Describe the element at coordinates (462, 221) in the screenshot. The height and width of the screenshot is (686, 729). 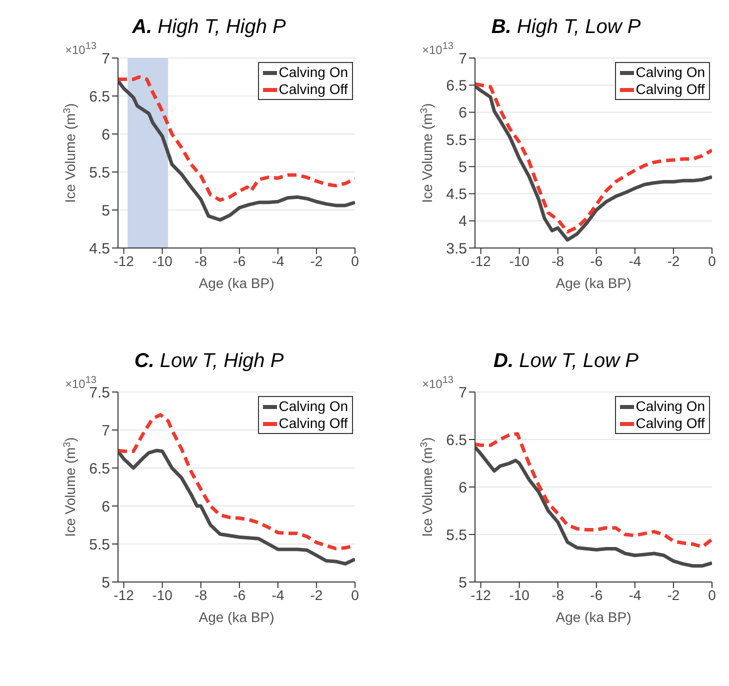
I see `y-tick-label: 4` at that location.